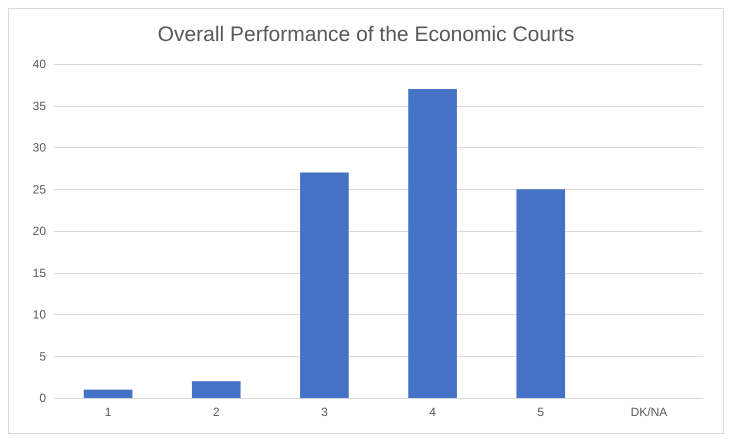 This screenshot has width=734, height=444. I want to click on x-tick-label: 3, so click(324, 412).